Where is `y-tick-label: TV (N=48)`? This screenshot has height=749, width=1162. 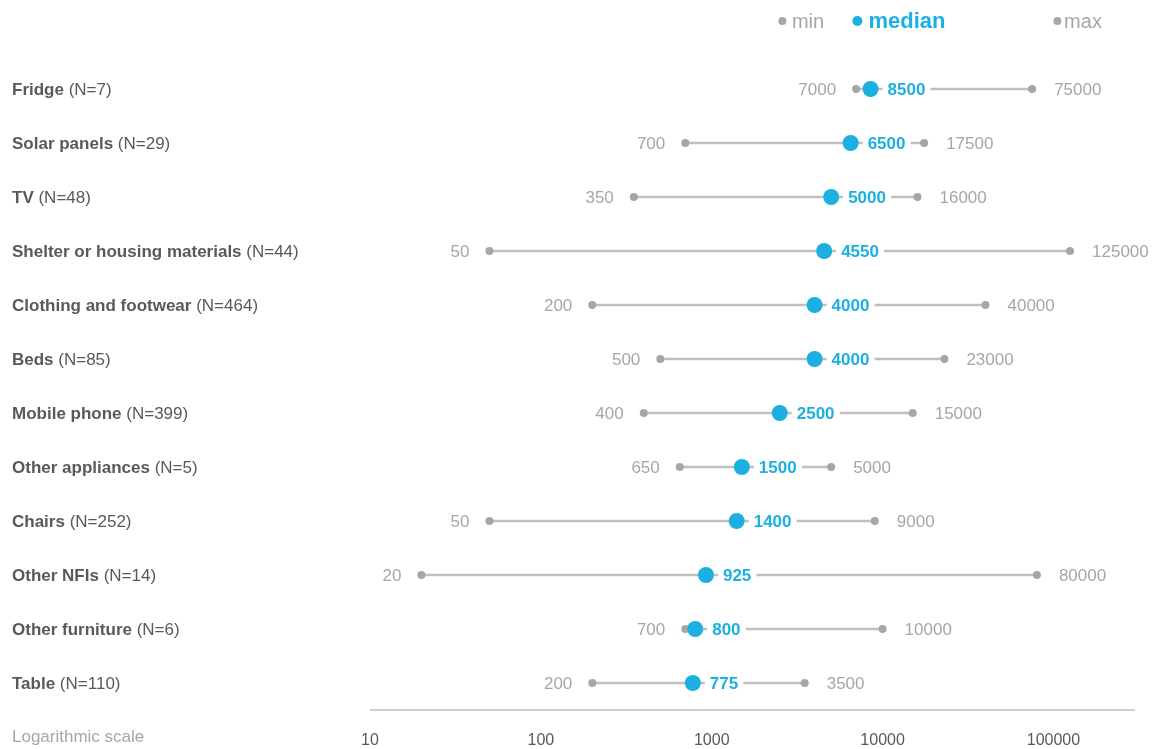 y-tick-label: TV (N=48) is located at coordinates (51, 197).